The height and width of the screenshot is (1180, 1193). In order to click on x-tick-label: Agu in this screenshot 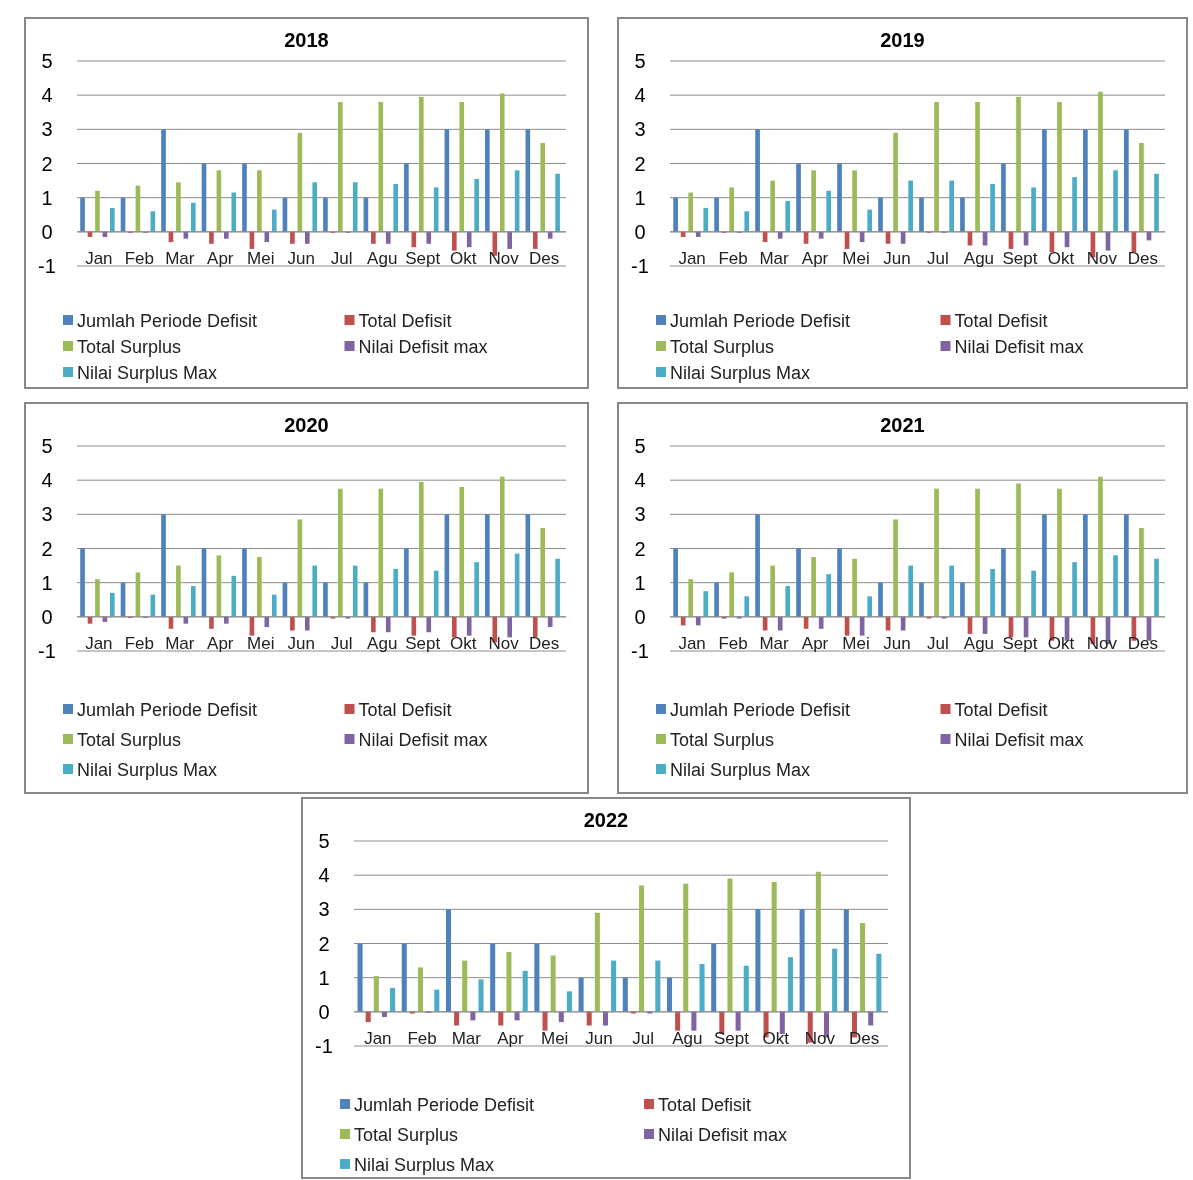, I will do `click(382, 258)`.